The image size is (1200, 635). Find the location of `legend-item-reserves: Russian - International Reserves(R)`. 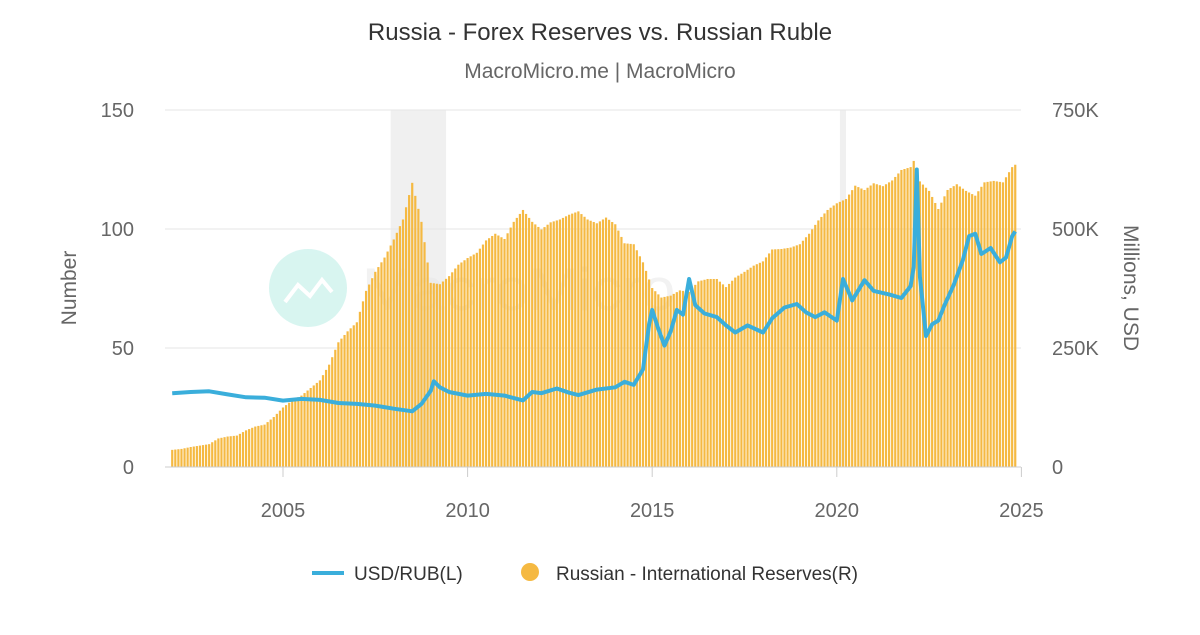

legend-item-reserves: Russian - International Reserves(R) is located at coordinates (689, 574).